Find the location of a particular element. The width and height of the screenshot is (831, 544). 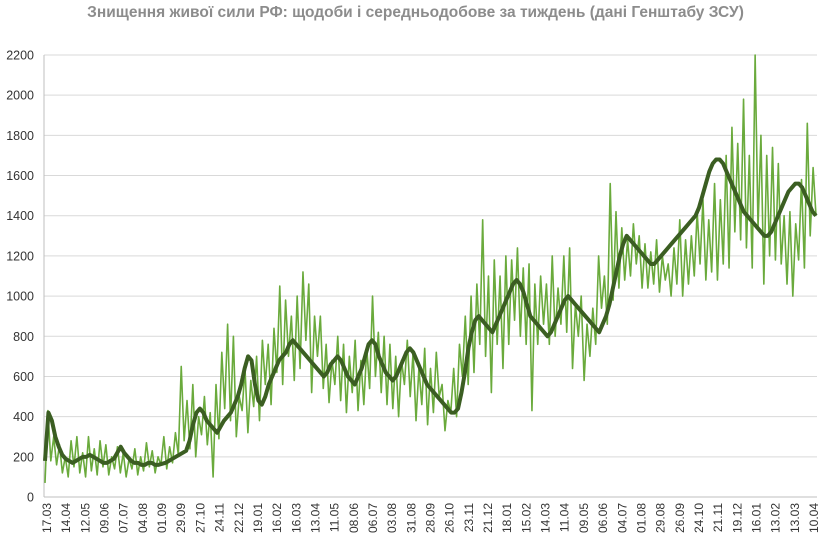

x-tick-label: 19.12 is located at coordinates (737, 518).